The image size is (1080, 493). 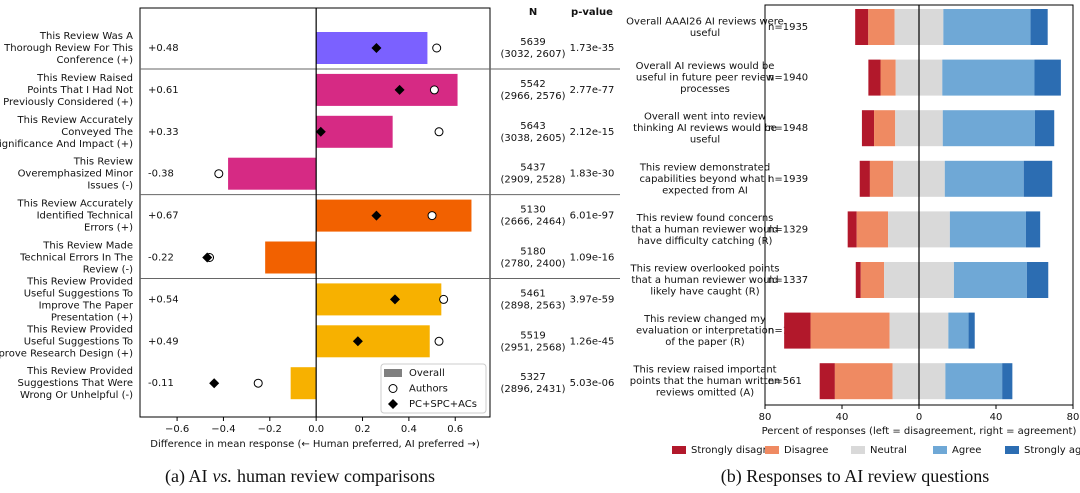 I want to click on n-label: n=1940, so click(x=788, y=78).